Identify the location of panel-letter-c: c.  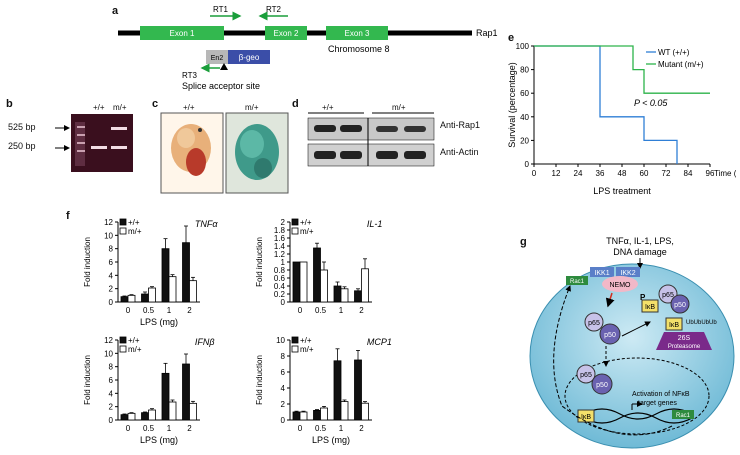
(155, 104).